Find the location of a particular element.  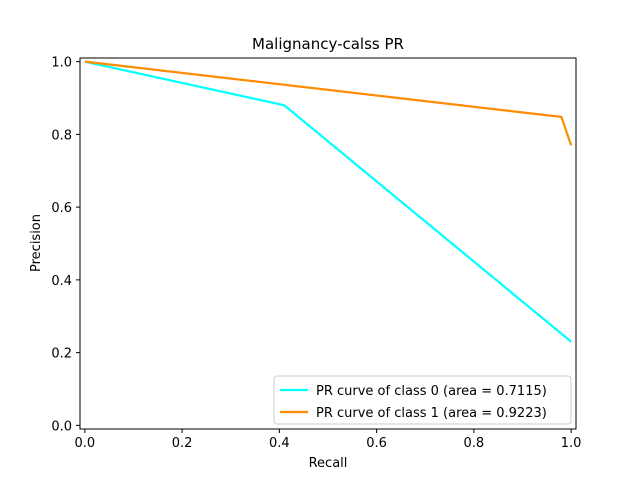

y-tick-label: 0.8 is located at coordinates (61, 135).